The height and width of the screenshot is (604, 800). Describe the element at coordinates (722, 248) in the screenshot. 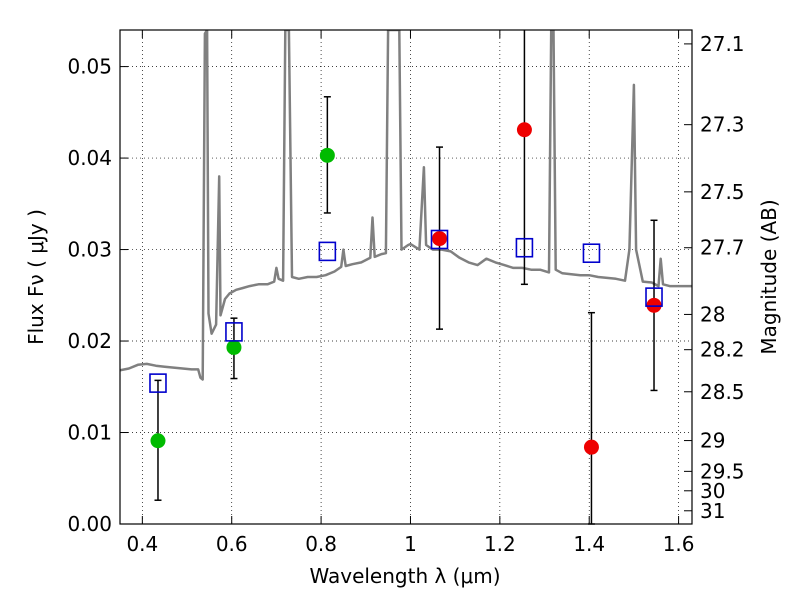

I see `right-tick-label: 27.7` at that location.